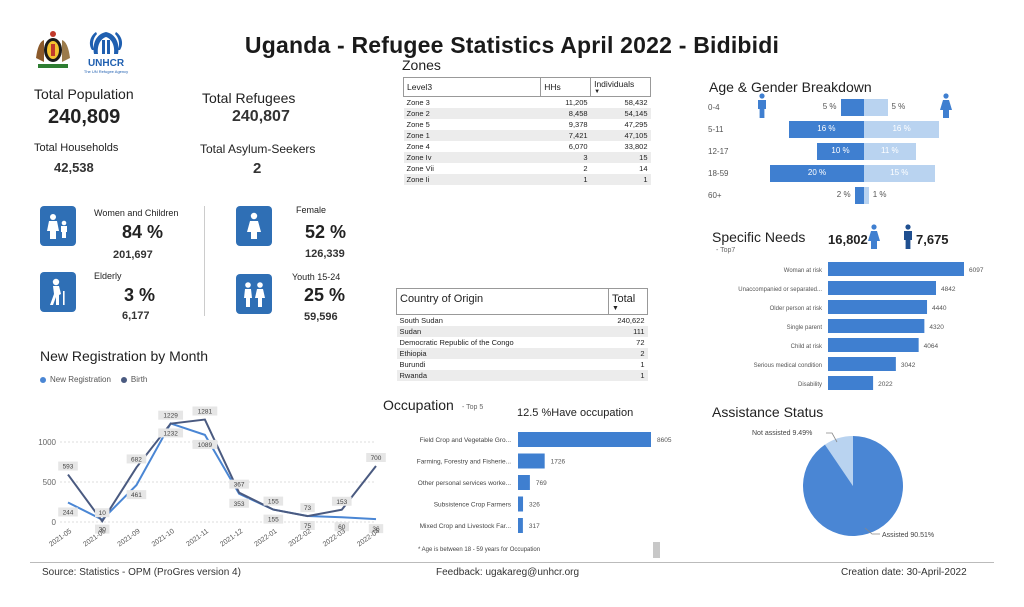 The height and width of the screenshot is (607, 1024). What do you see at coordinates (53, 50) in the screenshot?
I see `uganda-coat-of-arms-logo` at bounding box center [53, 50].